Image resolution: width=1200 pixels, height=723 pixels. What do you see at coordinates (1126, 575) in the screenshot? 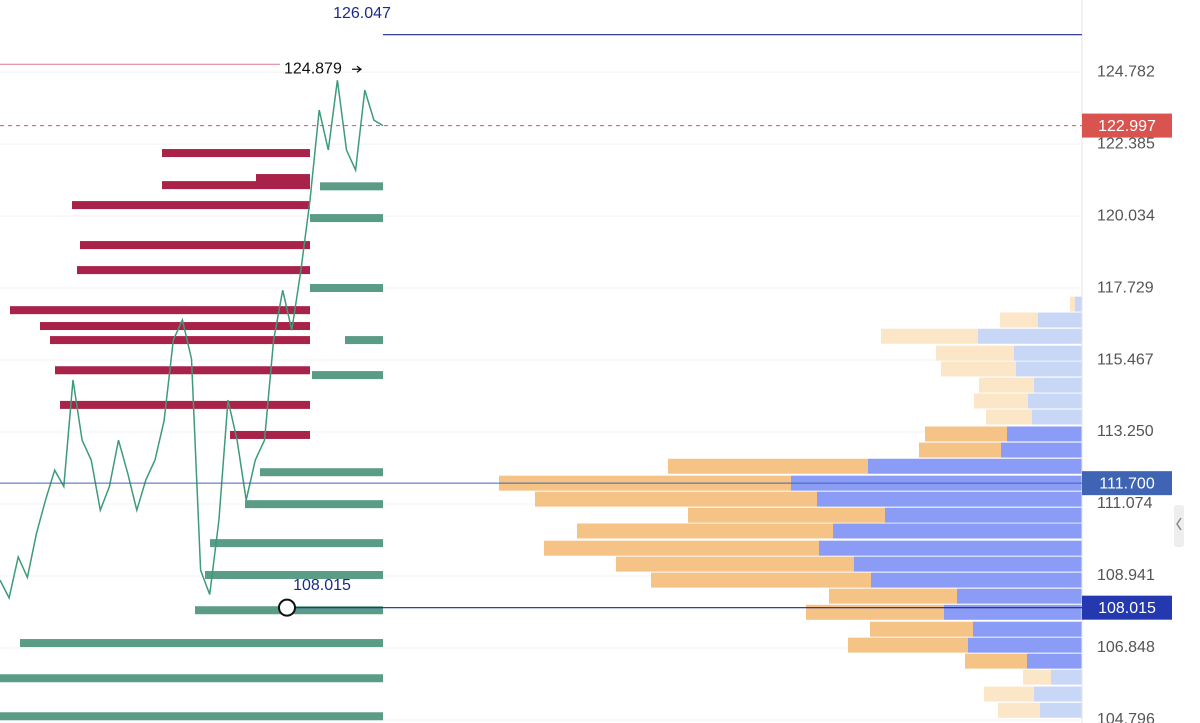
I see `y-tick-label: 108.941` at bounding box center [1126, 575].